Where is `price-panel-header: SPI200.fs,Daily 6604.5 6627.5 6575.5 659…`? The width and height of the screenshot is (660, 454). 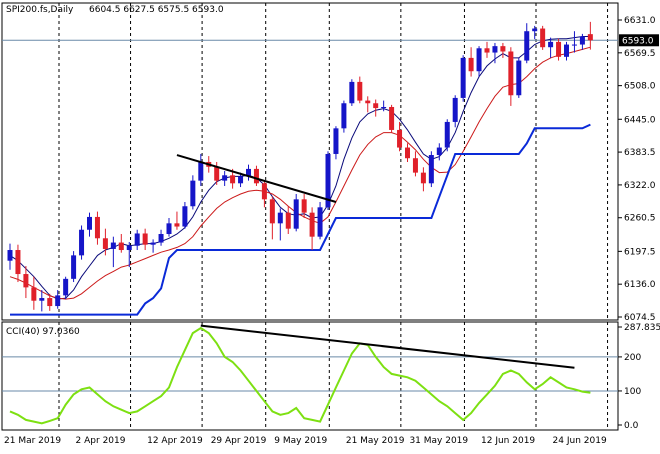 price-panel-header: SPI200.fs,Daily 6604.5 6627.5 6575.5 659… is located at coordinates (115, 10).